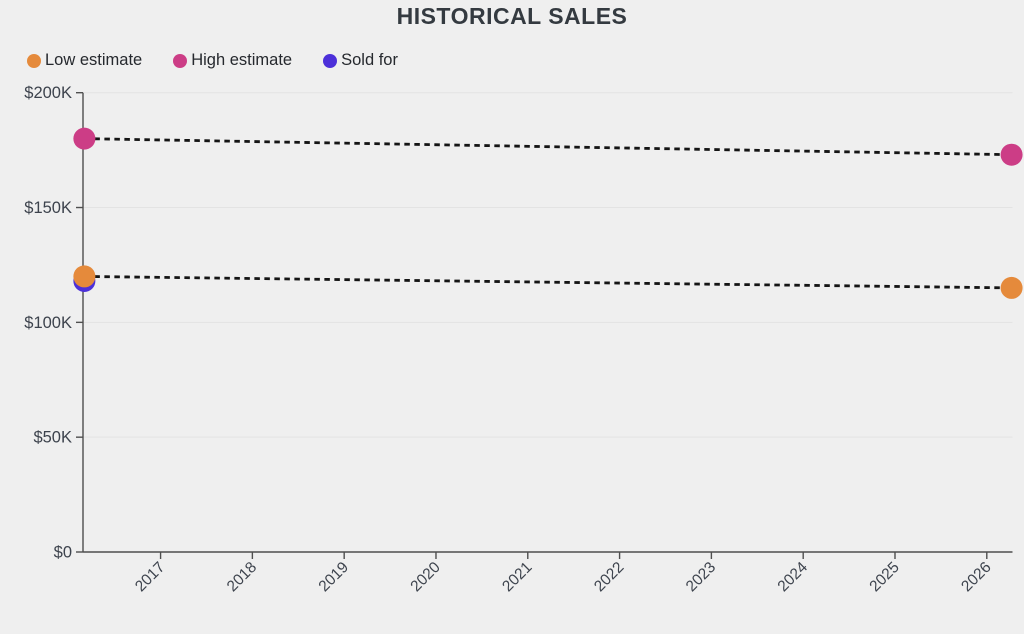 The width and height of the screenshot is (1024, 634). What do you see at coordinates (884, 577) in the screenshot?
I see `x-tick-label: 2025` at bounding box center [884, 577].